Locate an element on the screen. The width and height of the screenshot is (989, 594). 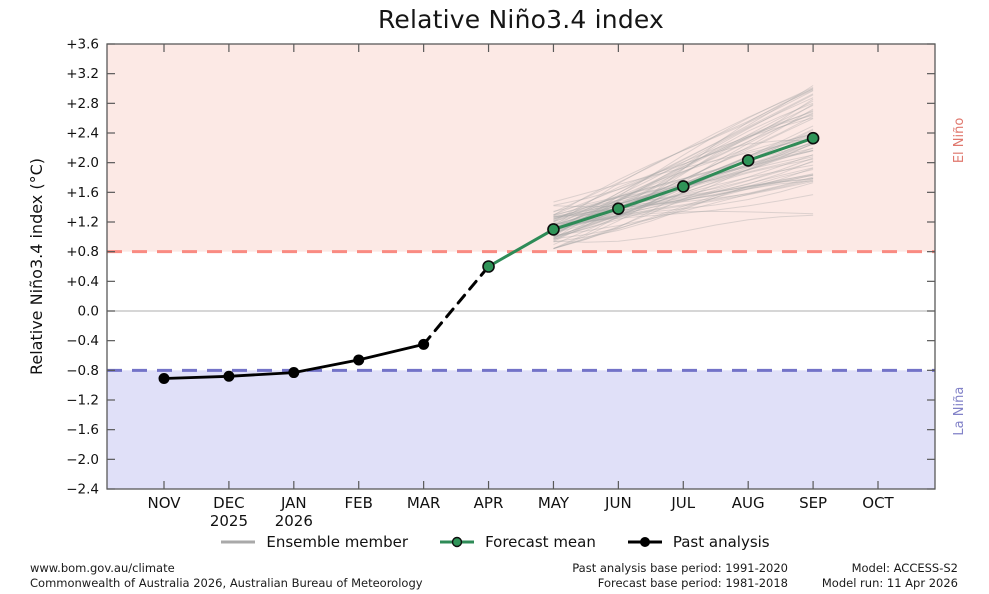
x-tick-label: JUL is located at coordinates (682, 503).